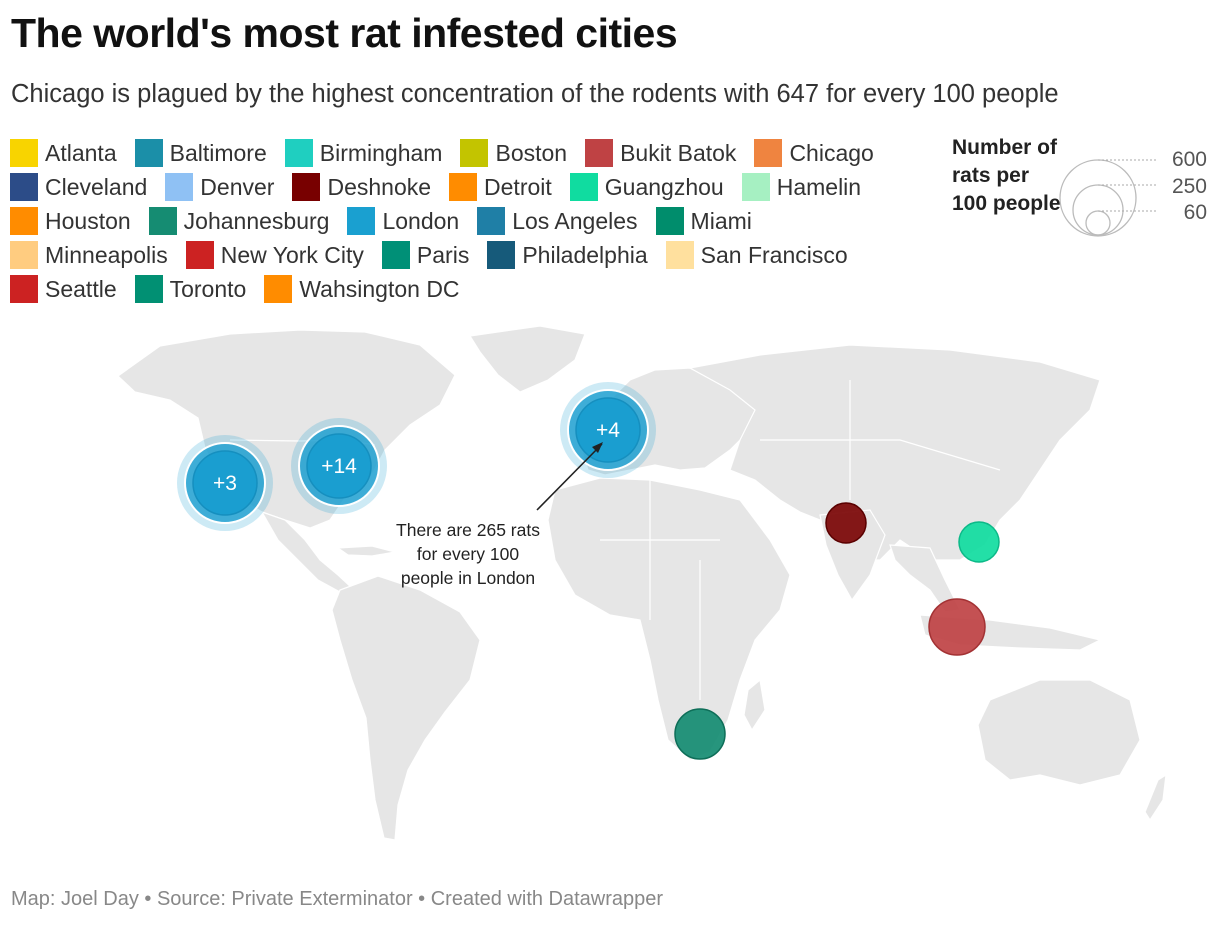 The width and height of the screenshot is (1220, 926). Describe the element at coordinates (1098, 223) in the screenshot. I see `size-legend-circle-small` at that location.